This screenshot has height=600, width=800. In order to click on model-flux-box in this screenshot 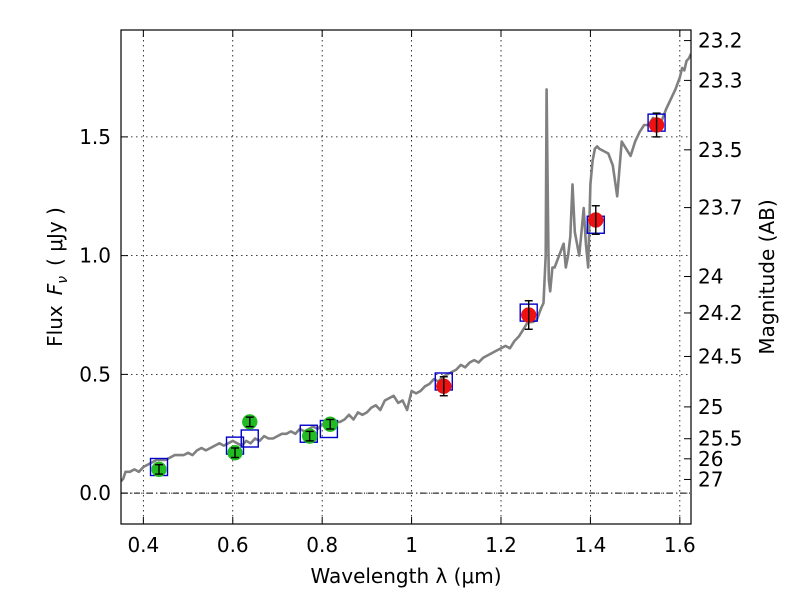, I will do `click(249, 438)`.